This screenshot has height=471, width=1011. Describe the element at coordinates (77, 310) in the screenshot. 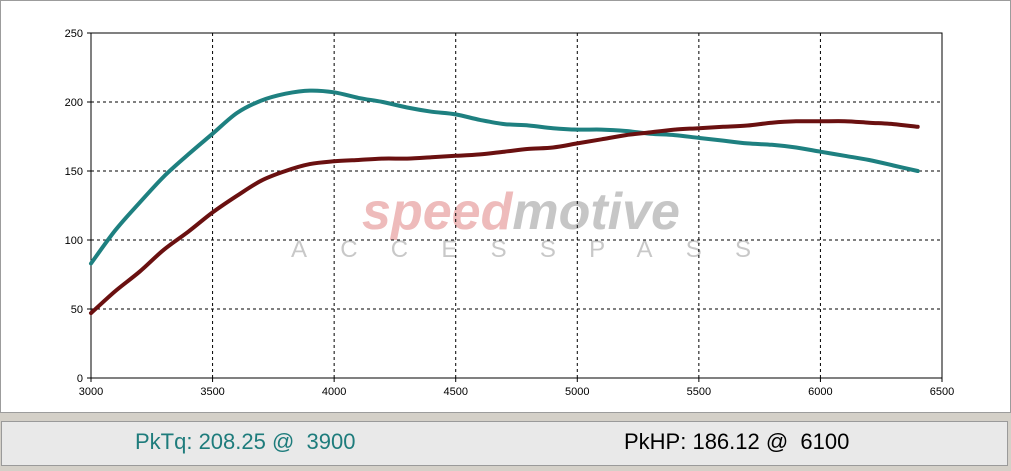

I see `y-tick-label: 50` at that location.